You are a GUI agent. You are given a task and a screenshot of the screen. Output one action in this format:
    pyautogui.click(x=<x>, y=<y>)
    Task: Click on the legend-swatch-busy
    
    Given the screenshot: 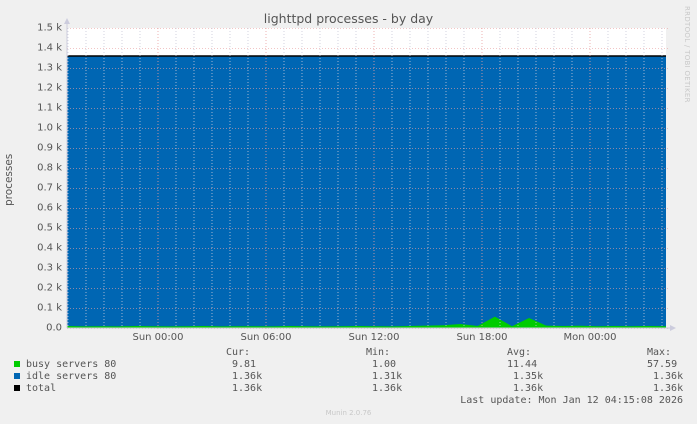 What is the action you would take?
    pyautogui.click(x=17, y=364)
    